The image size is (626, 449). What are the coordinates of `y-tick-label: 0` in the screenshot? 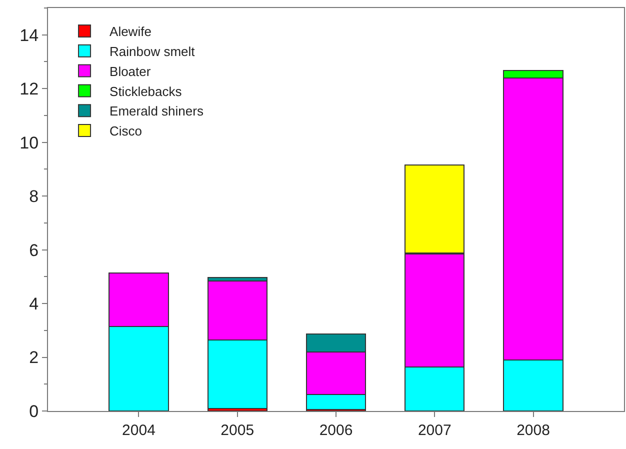 It's located at (34, 411).